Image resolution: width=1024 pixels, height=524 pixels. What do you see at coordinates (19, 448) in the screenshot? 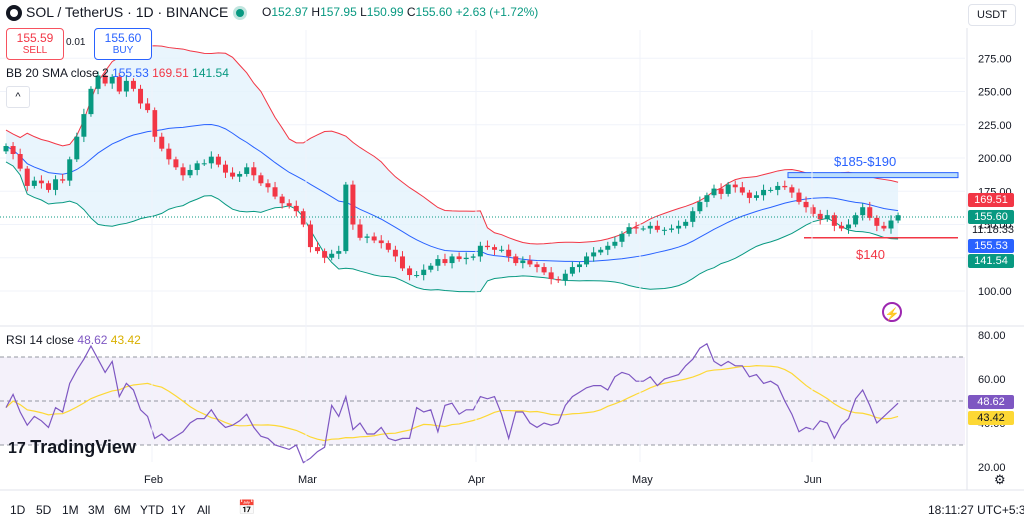
I see `tv-logo-icon: 17` at bounding box center [19, 448].